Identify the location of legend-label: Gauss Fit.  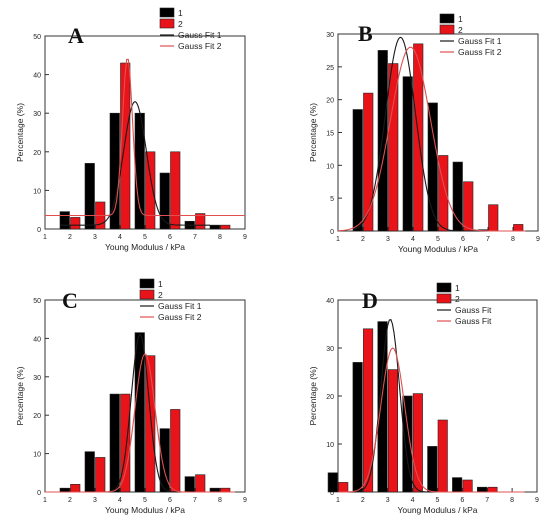
(473, 310).